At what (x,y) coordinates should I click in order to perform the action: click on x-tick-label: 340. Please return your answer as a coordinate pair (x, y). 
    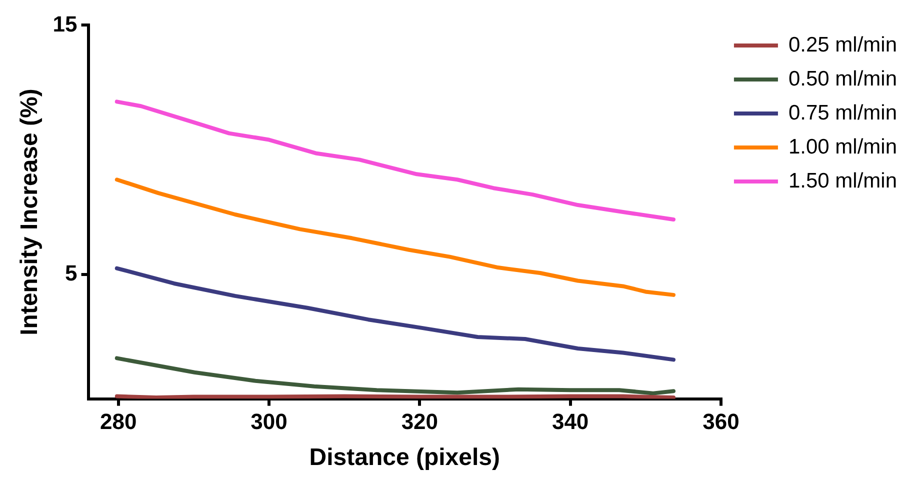
    Looking at the image, I should click on (570, 421).